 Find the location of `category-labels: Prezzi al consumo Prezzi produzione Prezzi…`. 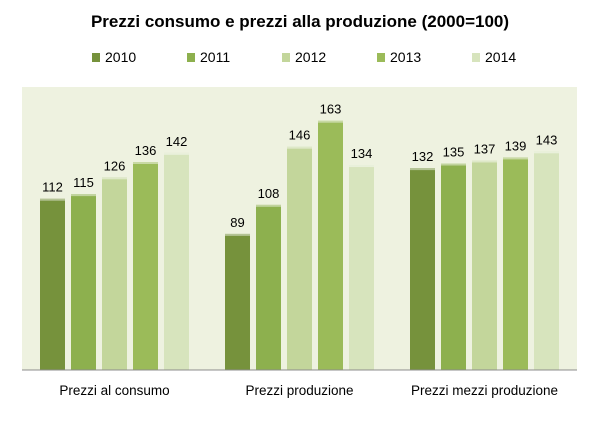

category-labels: Prezzi al consumo Prezzi produzione Prezzi… is located at coordinates (308, 390).